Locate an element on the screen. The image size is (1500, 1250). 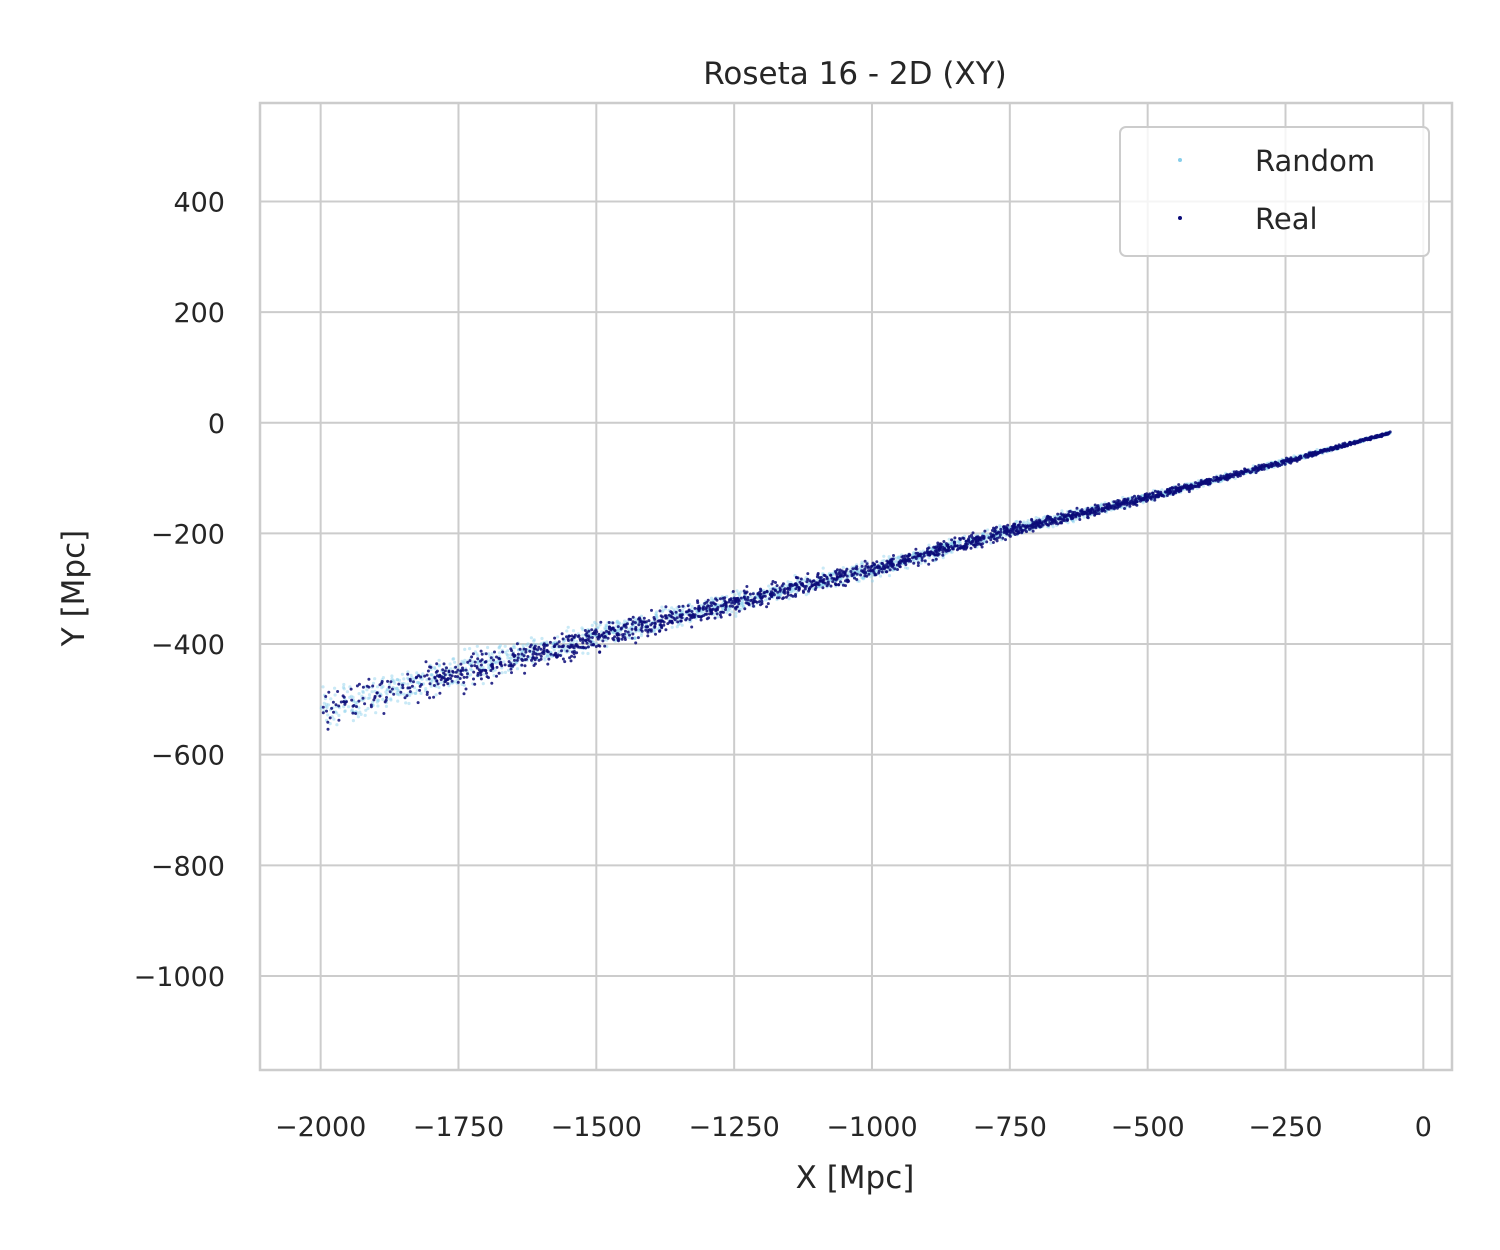
x-axis-label: X [Mpc] is located at coordinates (855, 1178).